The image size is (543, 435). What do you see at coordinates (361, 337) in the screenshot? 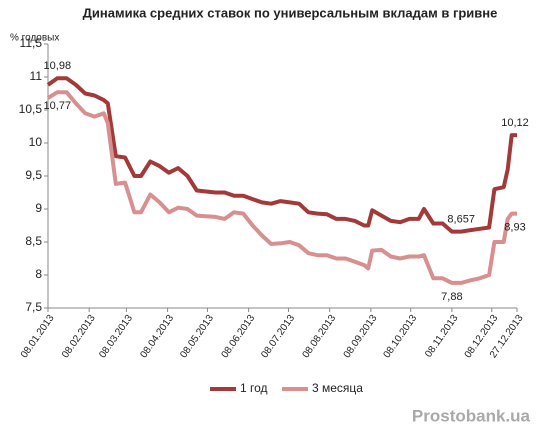
I see `x-tick-label: 08.09.2013` at bounding box center [361, 337].